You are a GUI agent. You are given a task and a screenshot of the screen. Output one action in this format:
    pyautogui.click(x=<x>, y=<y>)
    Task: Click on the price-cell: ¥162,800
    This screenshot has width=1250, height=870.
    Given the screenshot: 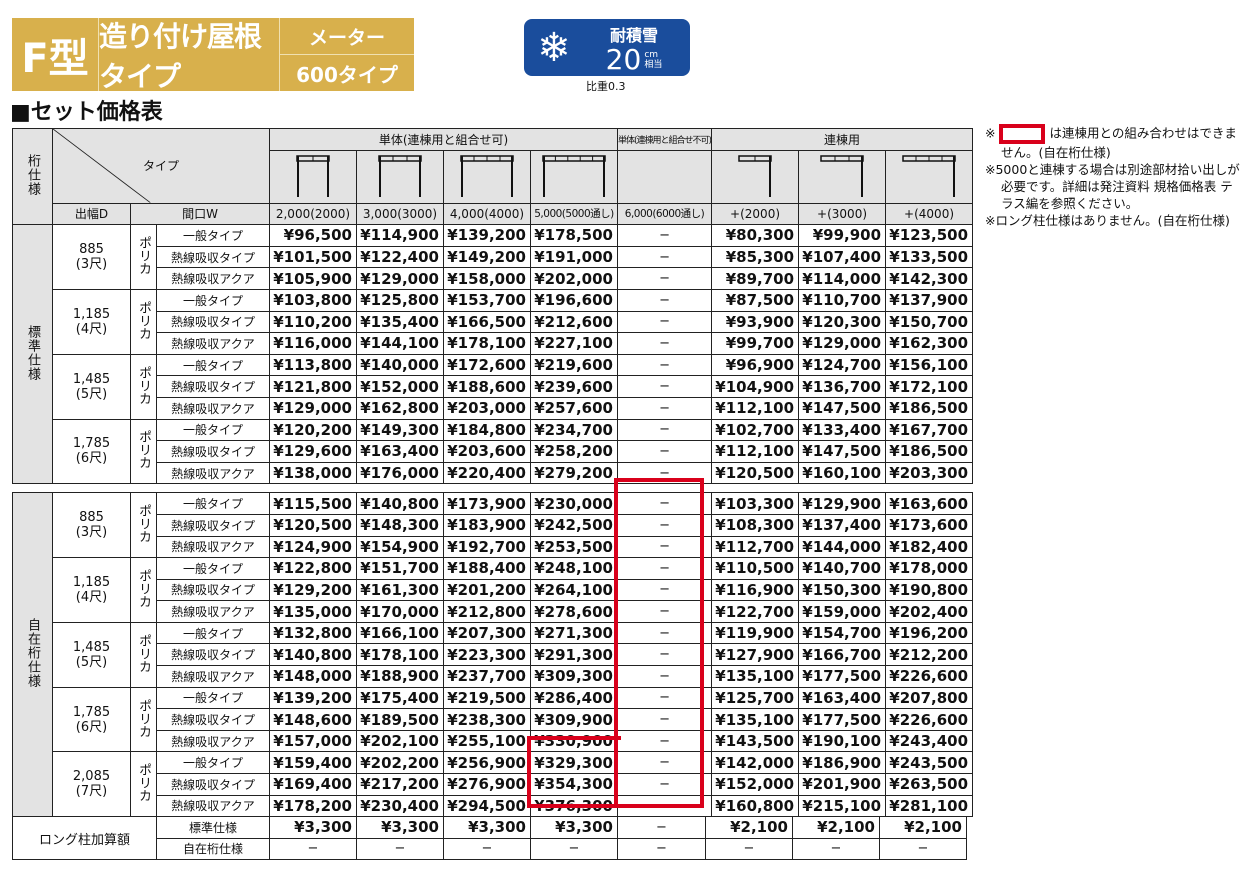 What is the action you would take?
    pyautogui.click(x=400, y=408)
    